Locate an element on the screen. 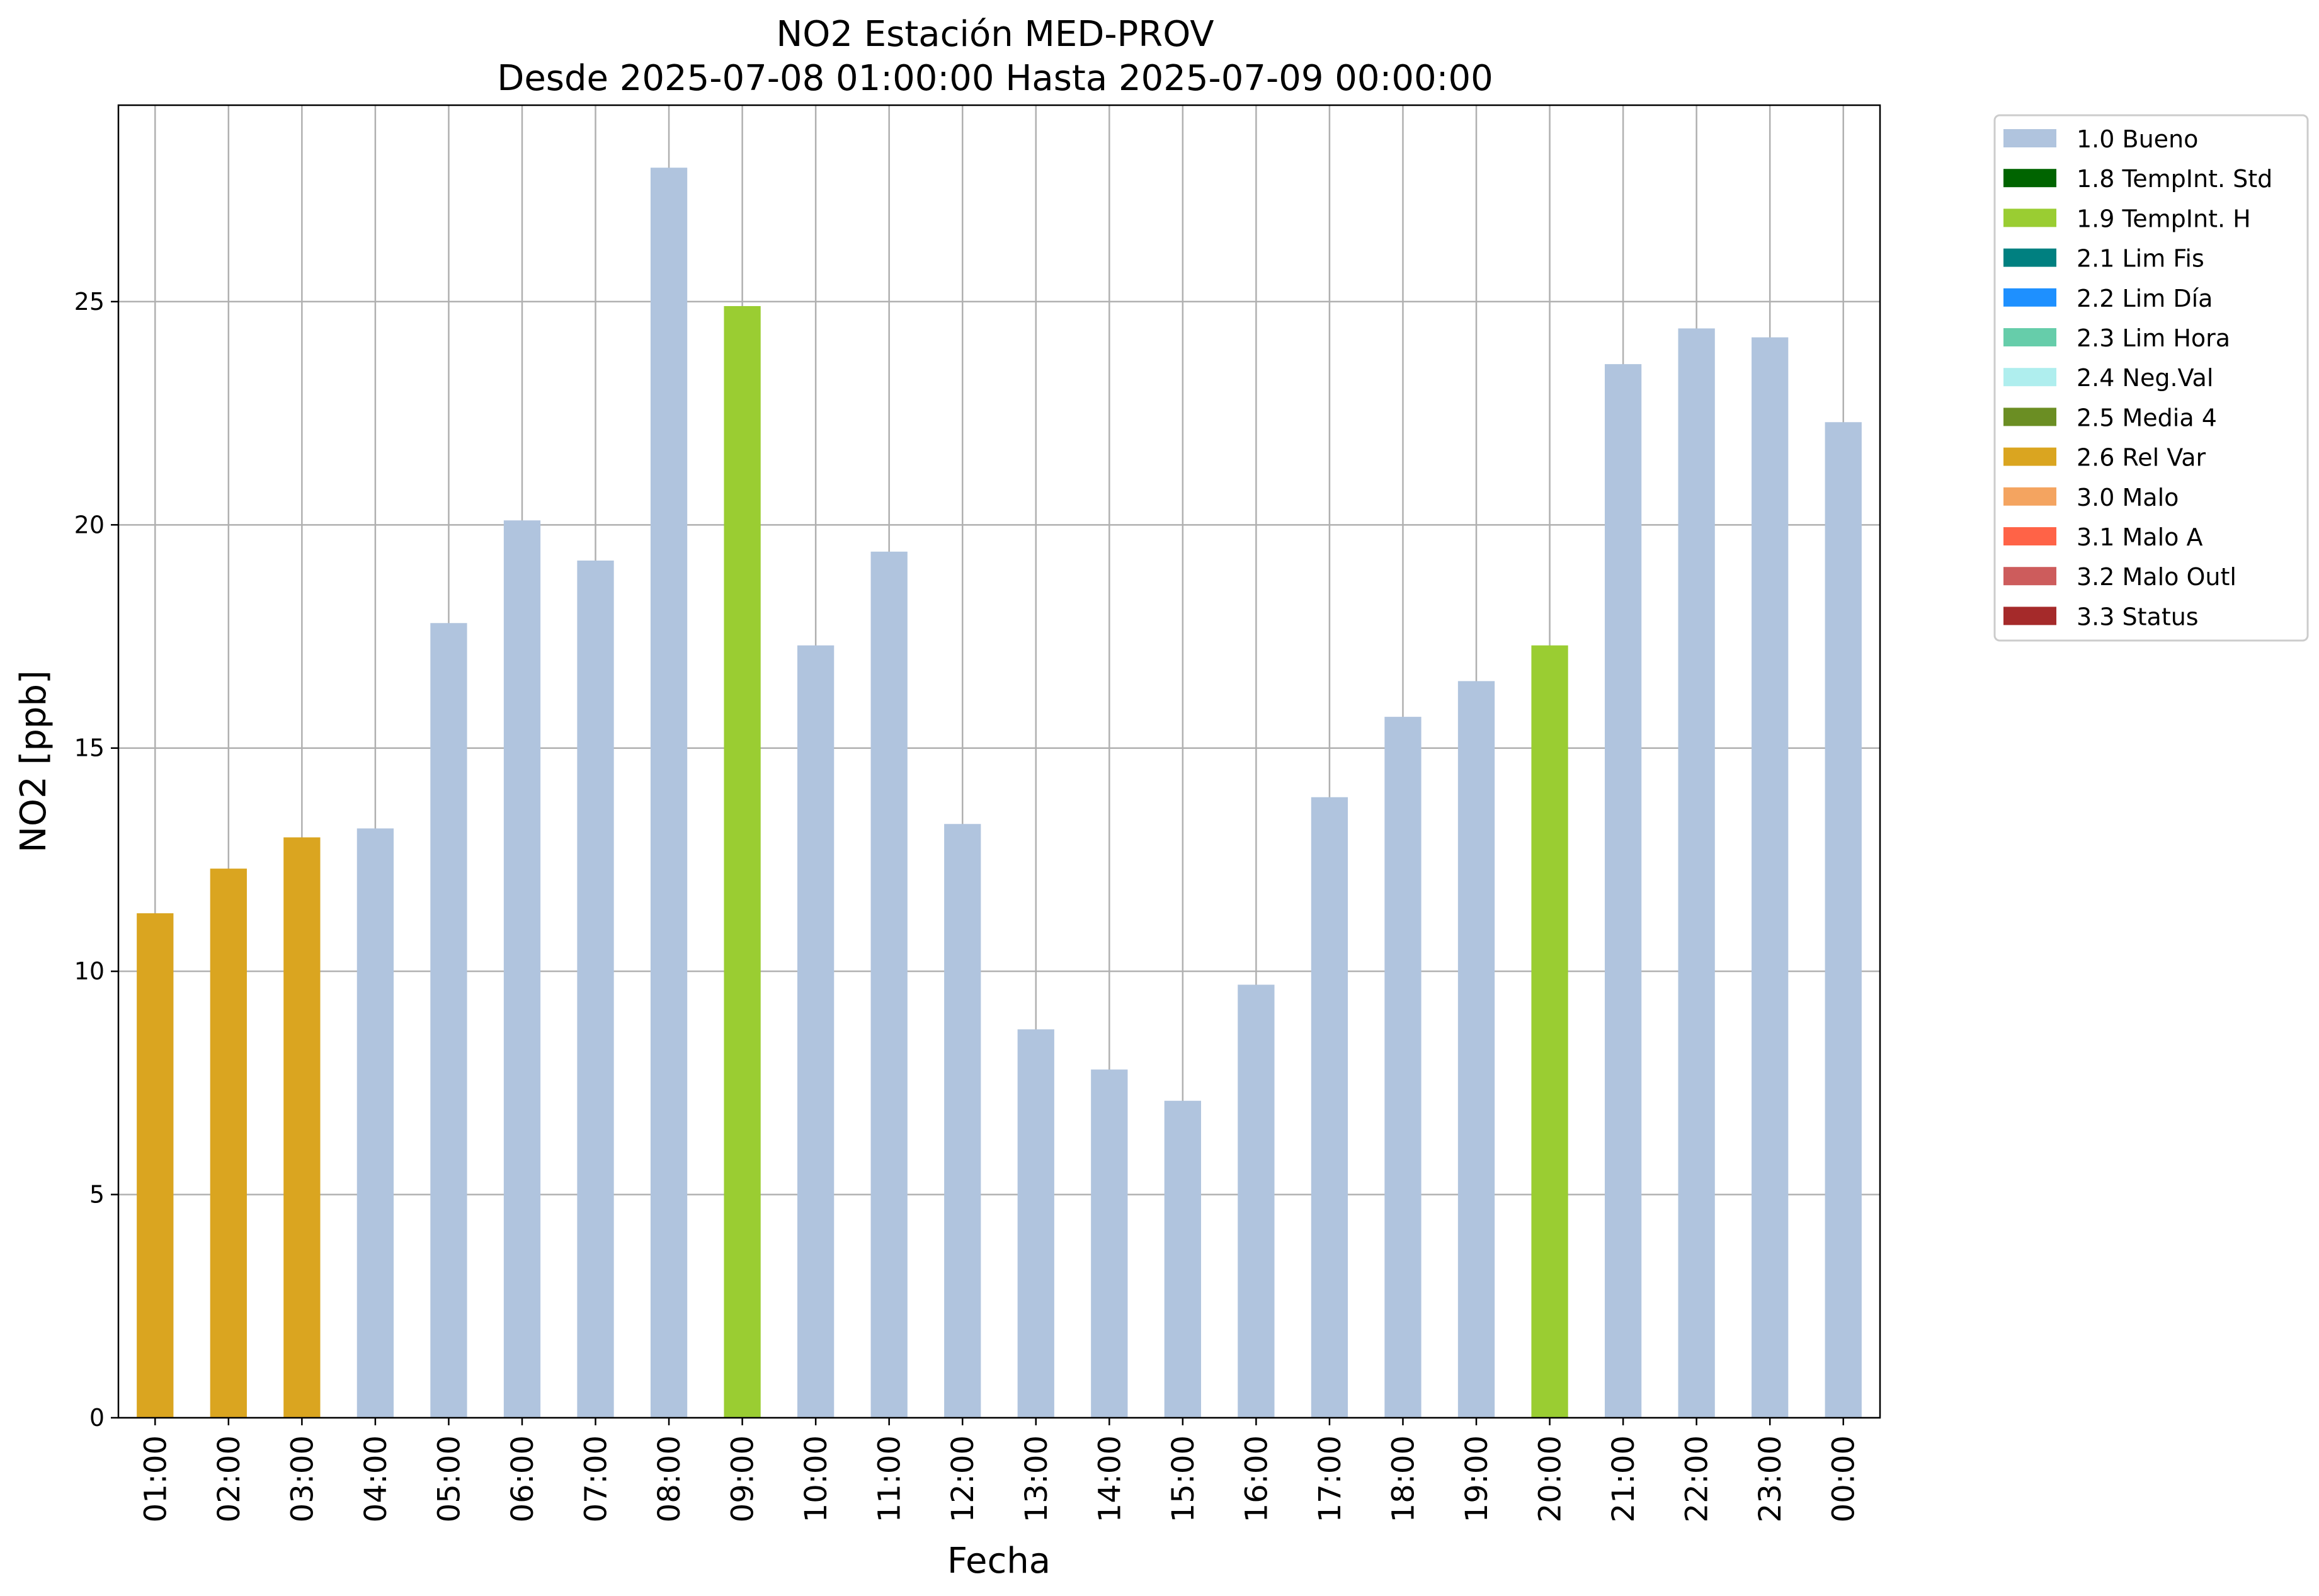  y-tick-label: 0 is located at coordinates (97, 1418).